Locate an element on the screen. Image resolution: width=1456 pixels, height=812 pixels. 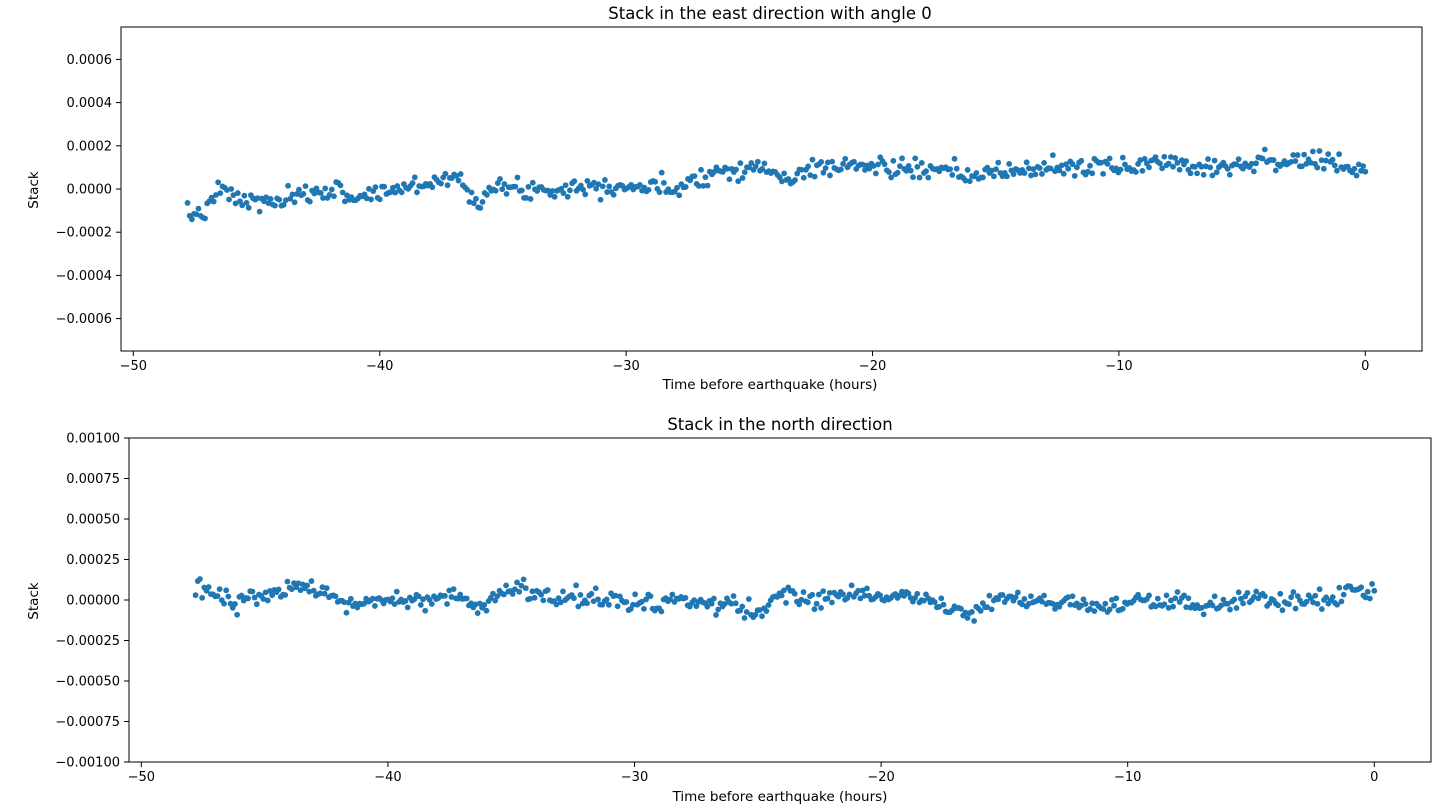
east-y-tick: 0.0006 is located at coordinates (94, 60).